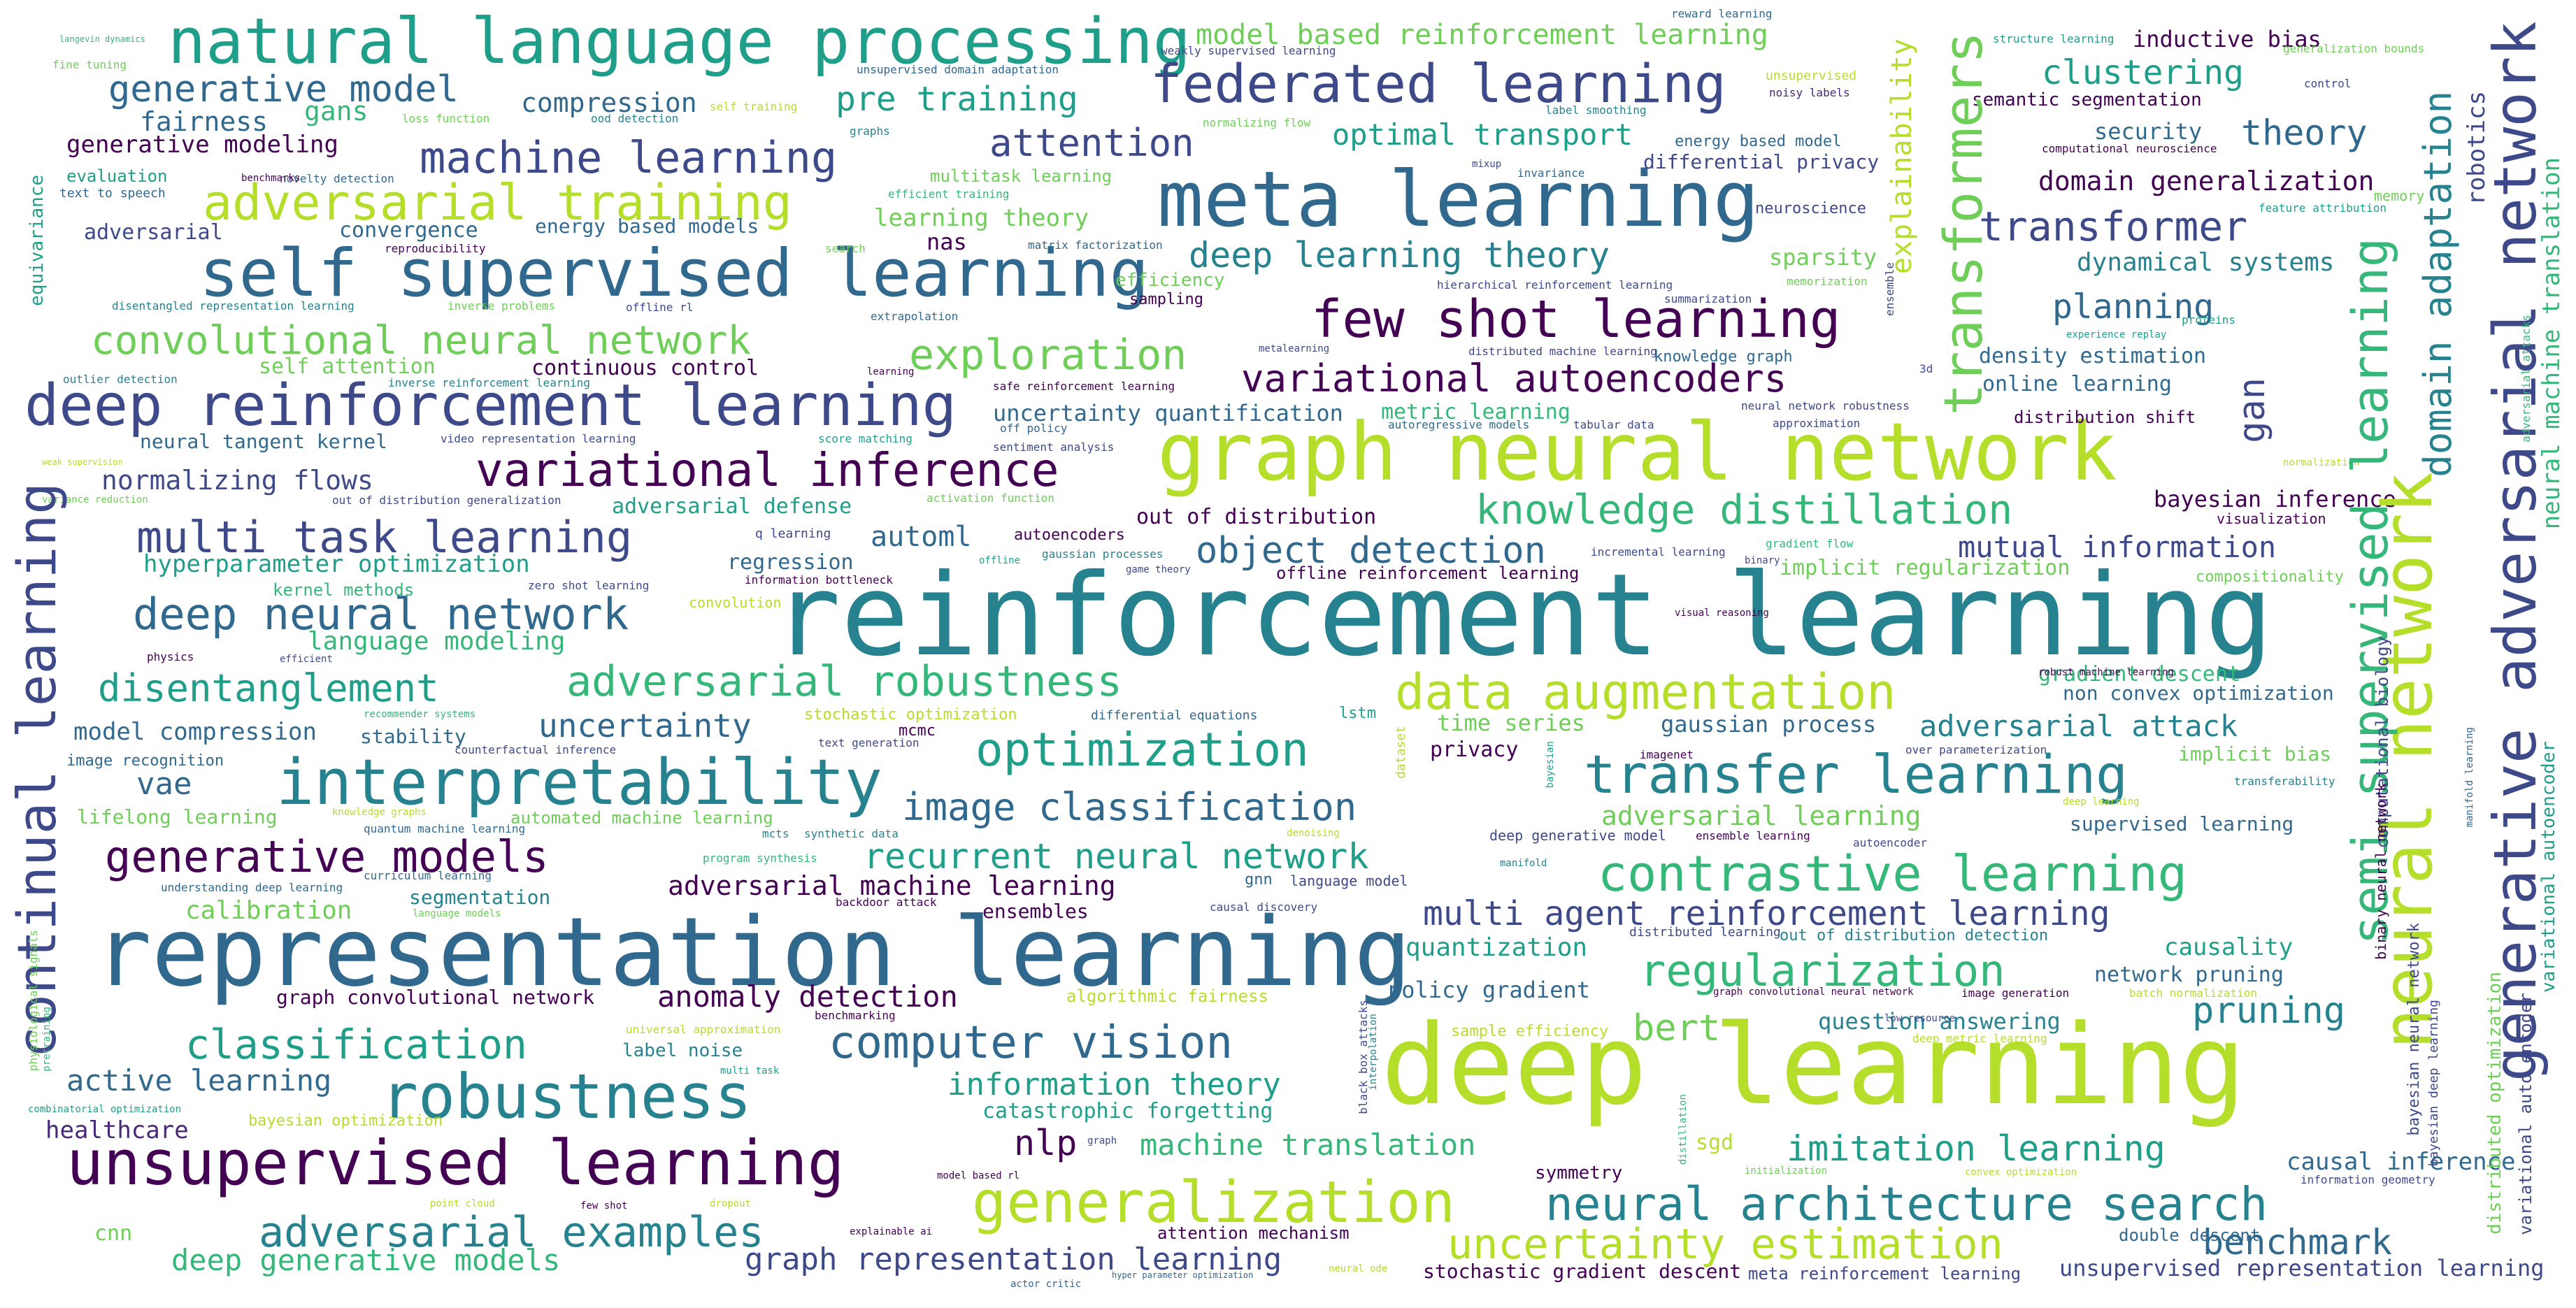 This screenshot has height=1308, width=2576. Describe the element at coordinates (1487, 165) in the screenshot. I see `word-mixup: mixup` at that location.